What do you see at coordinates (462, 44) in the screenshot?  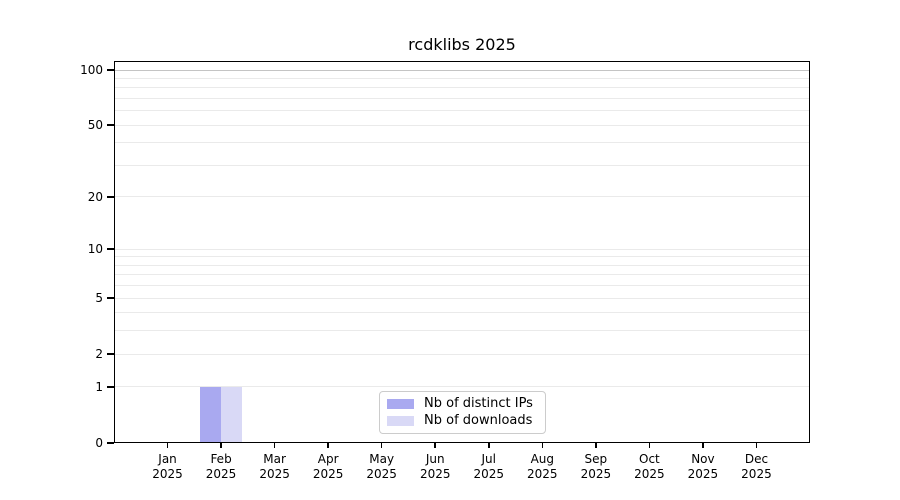 I see `chart-title: rcdklibs 2025` at bounding box center [462, 44].